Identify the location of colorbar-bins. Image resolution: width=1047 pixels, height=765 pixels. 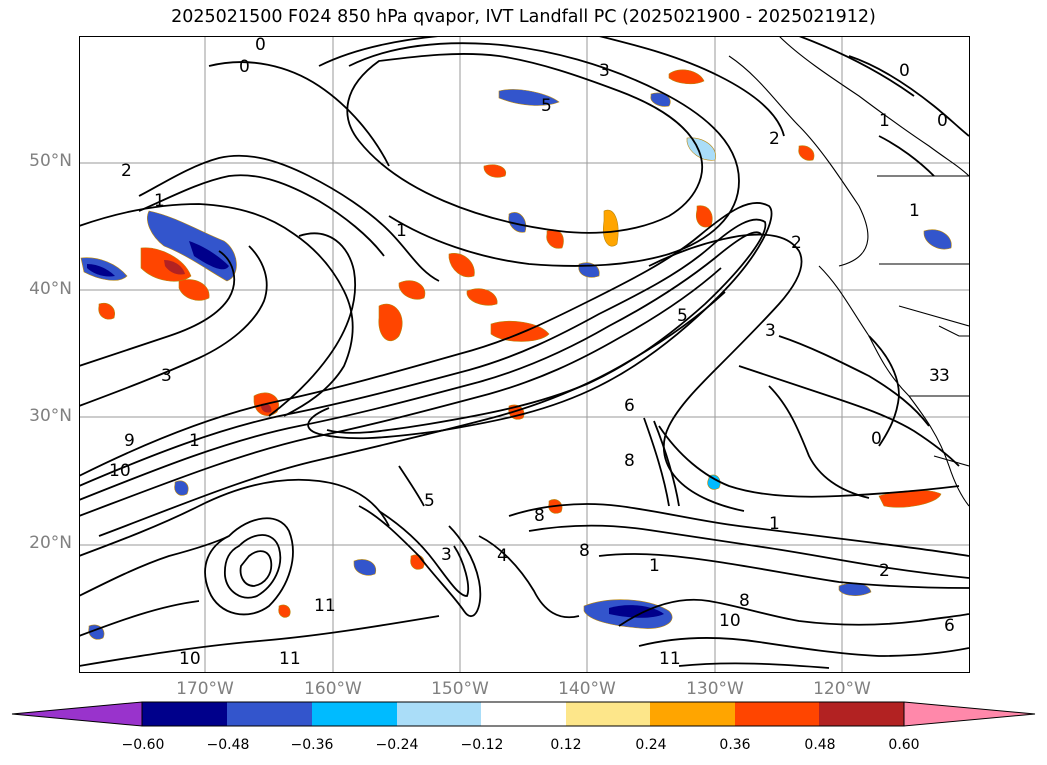
(523, 714).